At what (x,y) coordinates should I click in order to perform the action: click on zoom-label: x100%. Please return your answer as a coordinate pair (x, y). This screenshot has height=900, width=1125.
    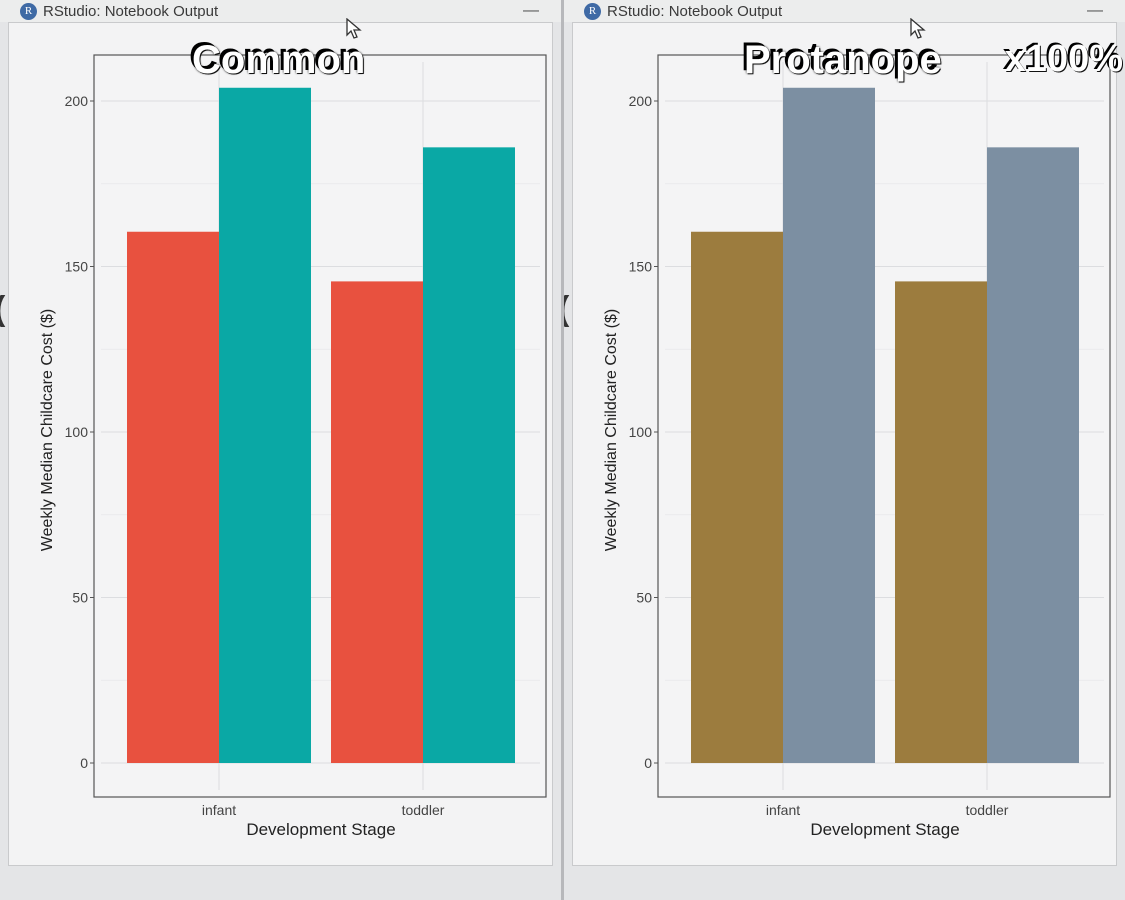
    Looking at the image, I should click on (1063, 59).